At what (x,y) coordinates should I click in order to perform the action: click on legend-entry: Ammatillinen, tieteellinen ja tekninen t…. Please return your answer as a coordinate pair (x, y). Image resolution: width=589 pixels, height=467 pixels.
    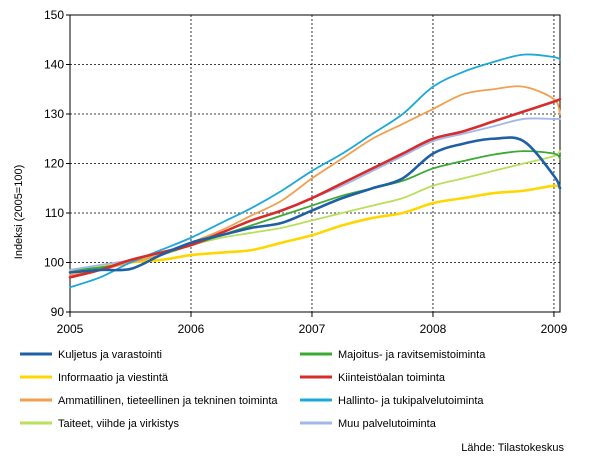
    Looking at the image, I should click on (168, 401).